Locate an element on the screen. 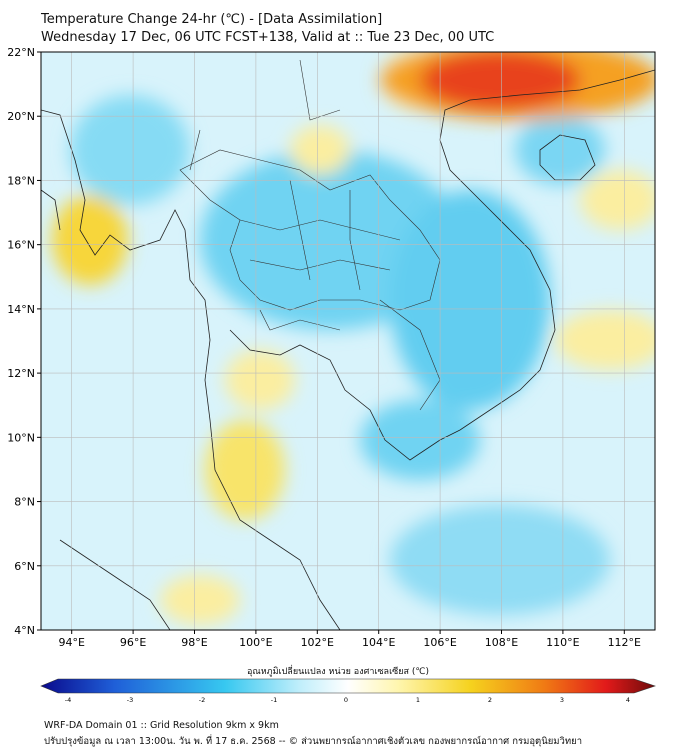 Image resolution: width=676 pixels, height=756 pixels. colorbar-tick-label: 0 is located at coordinates (346, 700).